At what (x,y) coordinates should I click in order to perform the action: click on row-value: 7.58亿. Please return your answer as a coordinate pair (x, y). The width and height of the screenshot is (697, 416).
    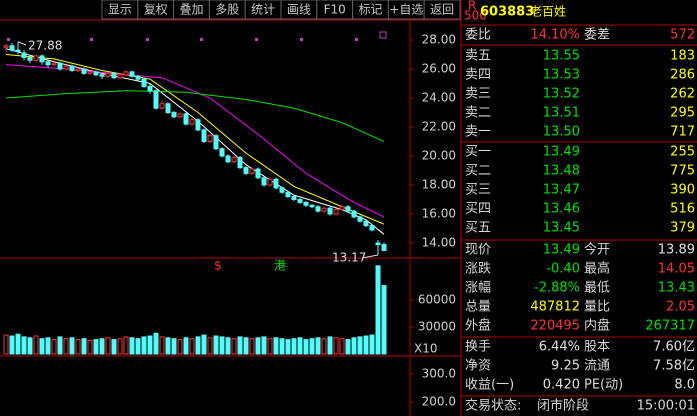
    Looking at the image, I should click on (674, 366).